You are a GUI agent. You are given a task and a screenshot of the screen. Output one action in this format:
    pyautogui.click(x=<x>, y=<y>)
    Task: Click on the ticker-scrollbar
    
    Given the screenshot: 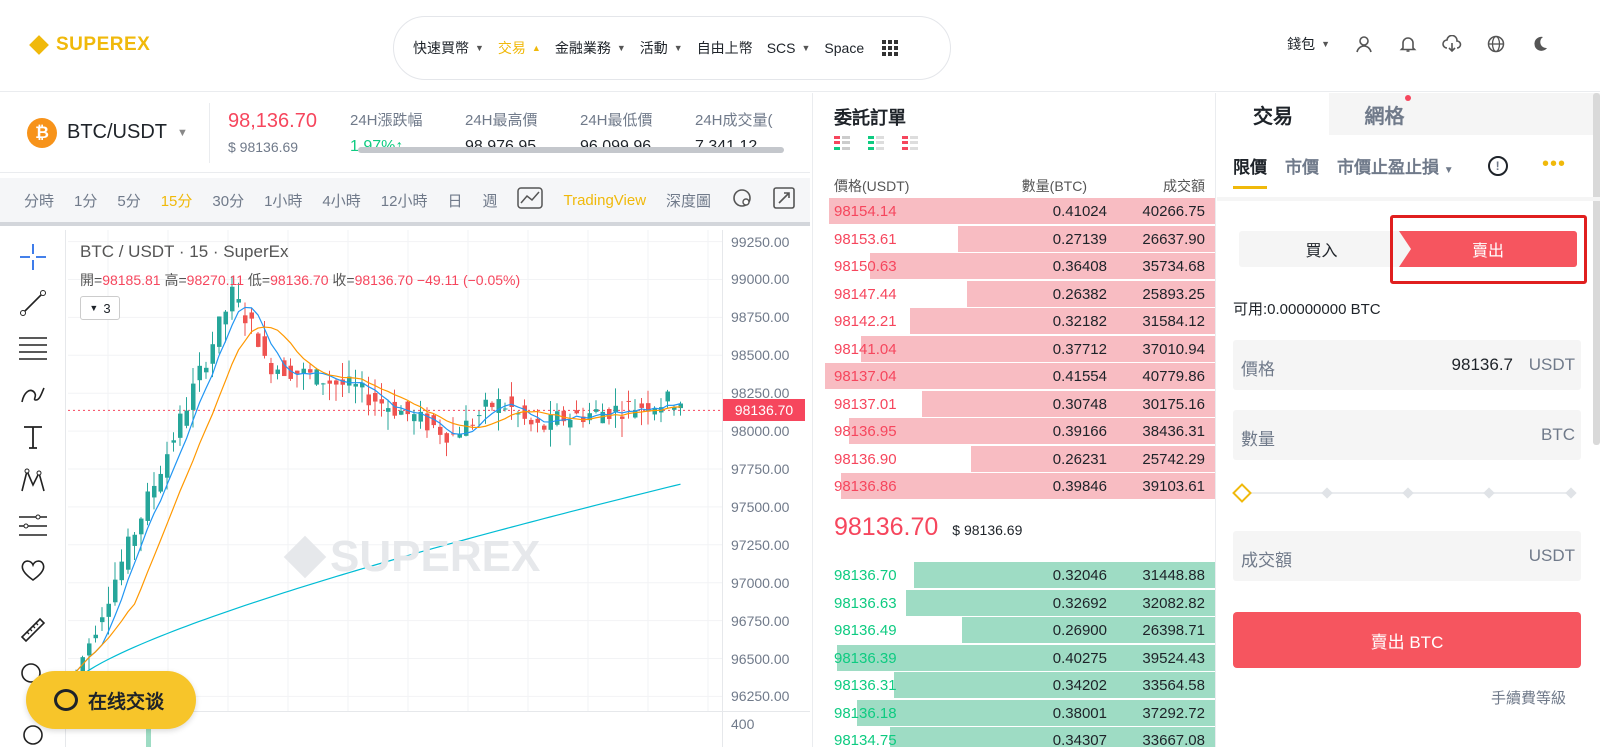 What is the action you would take?
    pyautogui.click(x=571, y=150)
    